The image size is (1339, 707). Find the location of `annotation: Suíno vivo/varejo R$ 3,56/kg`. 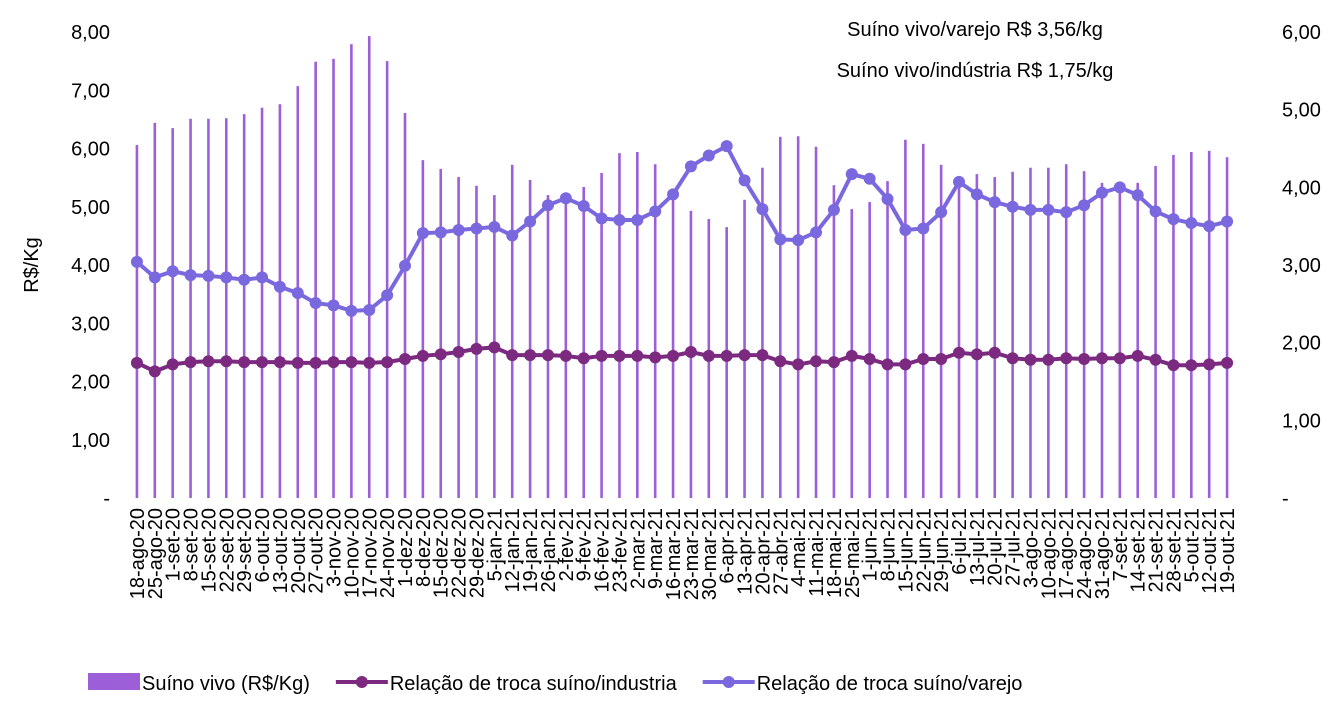

annotation: Suíno vivo/varejo R$ 3,56/kg is located at coordinates (975, 30).